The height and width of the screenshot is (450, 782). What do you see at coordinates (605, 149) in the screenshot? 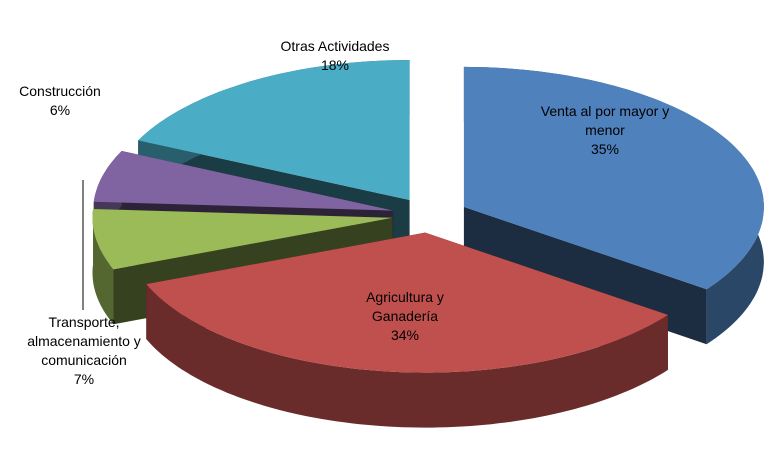
I see `value-label: 35%` at bounding box center [605, 149].